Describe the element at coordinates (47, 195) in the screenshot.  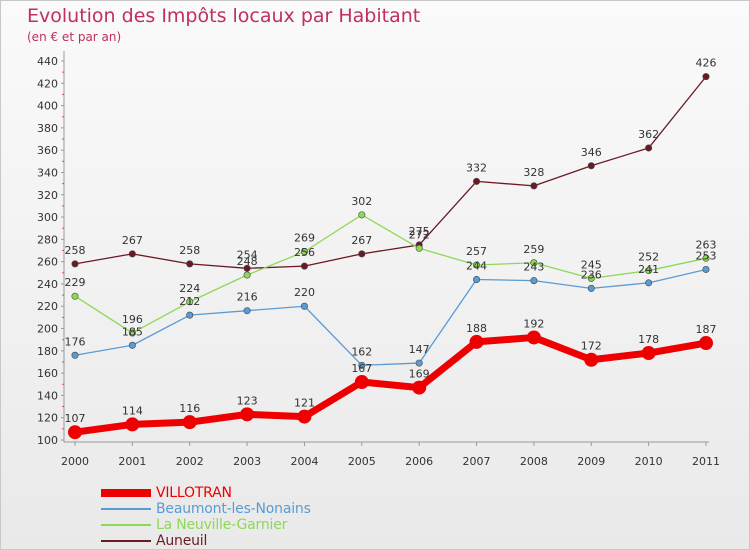
I see `y-tick-label: 320` at that location.